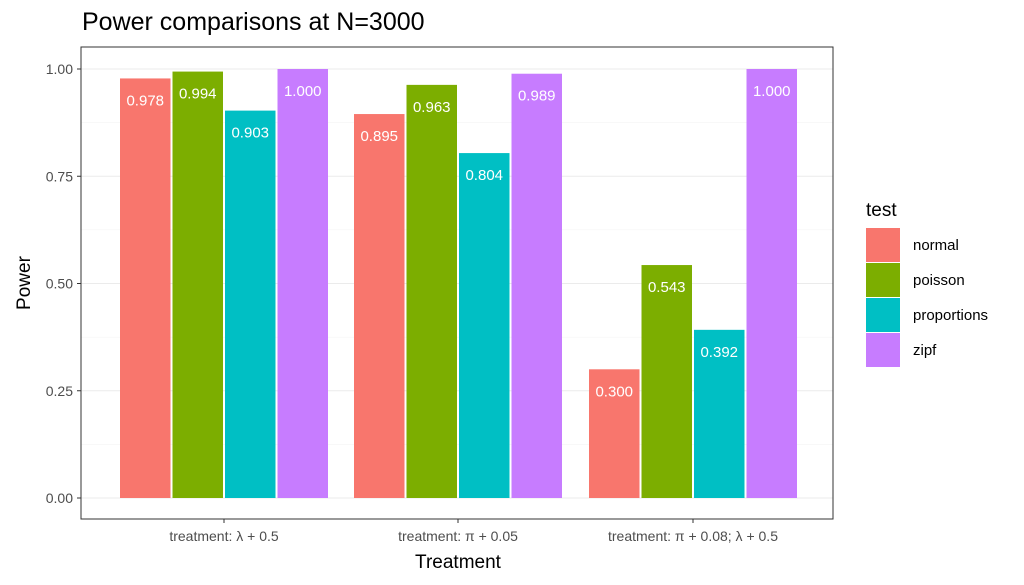 The height and width of the screenshot is (585, 1024). I want to click on bar-value-label: 0.978, so click(145, 100).